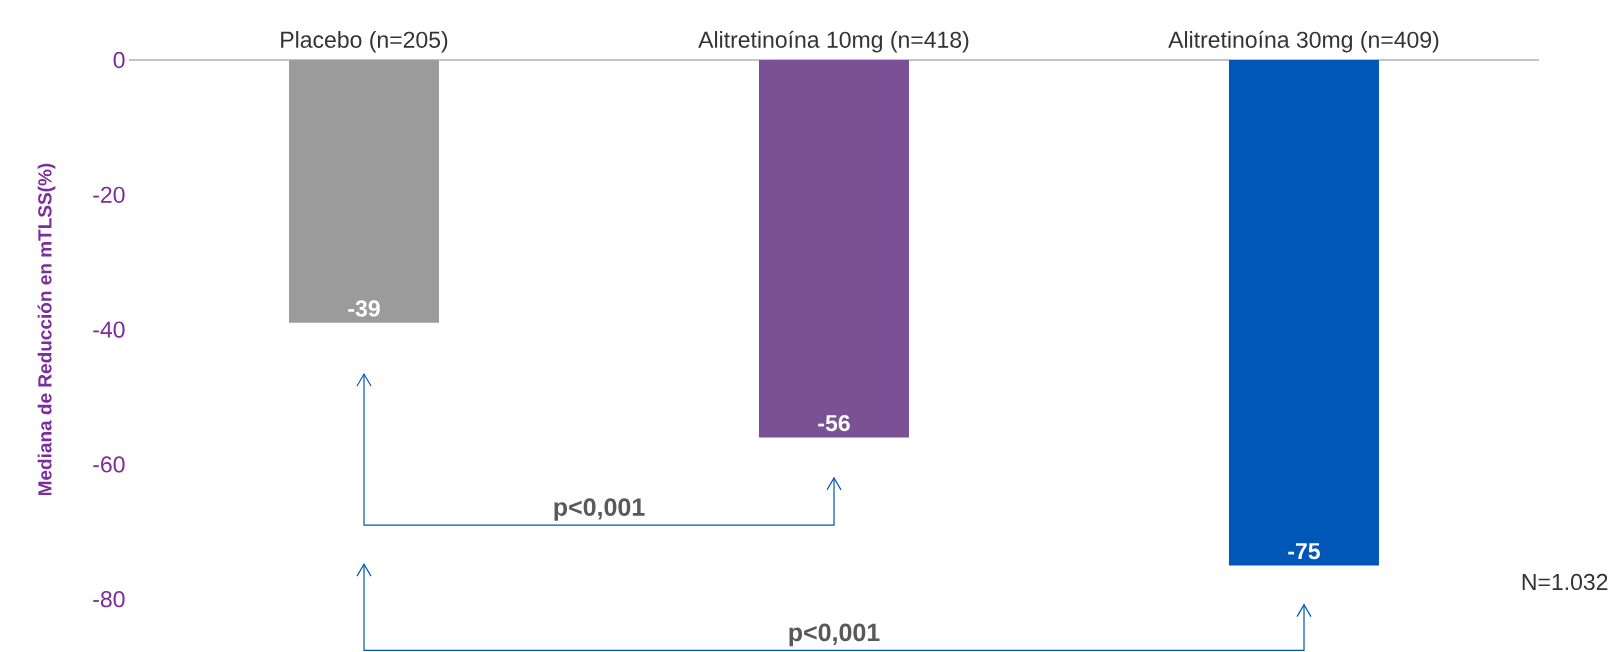 The height and width of the screenshot is (652, 1620). Describe the element at coordinates (834, 423) in the screenshot. I see `data-label: -56` at that location.